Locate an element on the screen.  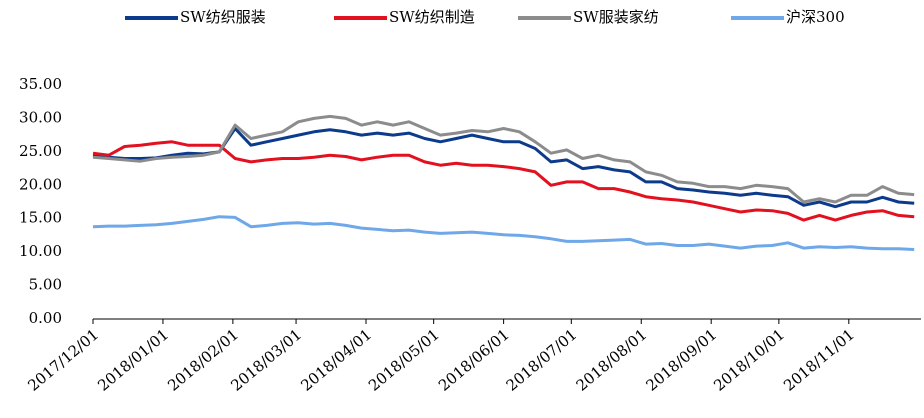
legend-label: 沪深300 is located at coordinates (815, 17).